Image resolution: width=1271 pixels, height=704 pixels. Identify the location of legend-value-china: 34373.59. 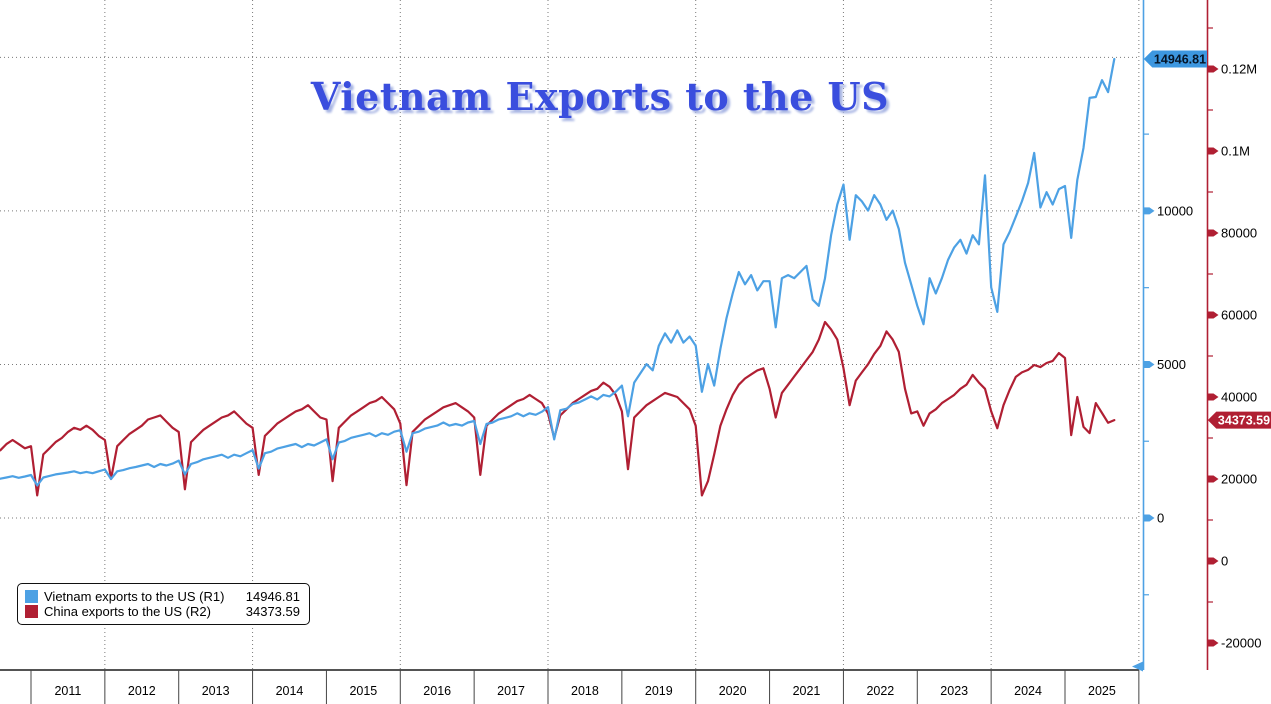
(272, 611).